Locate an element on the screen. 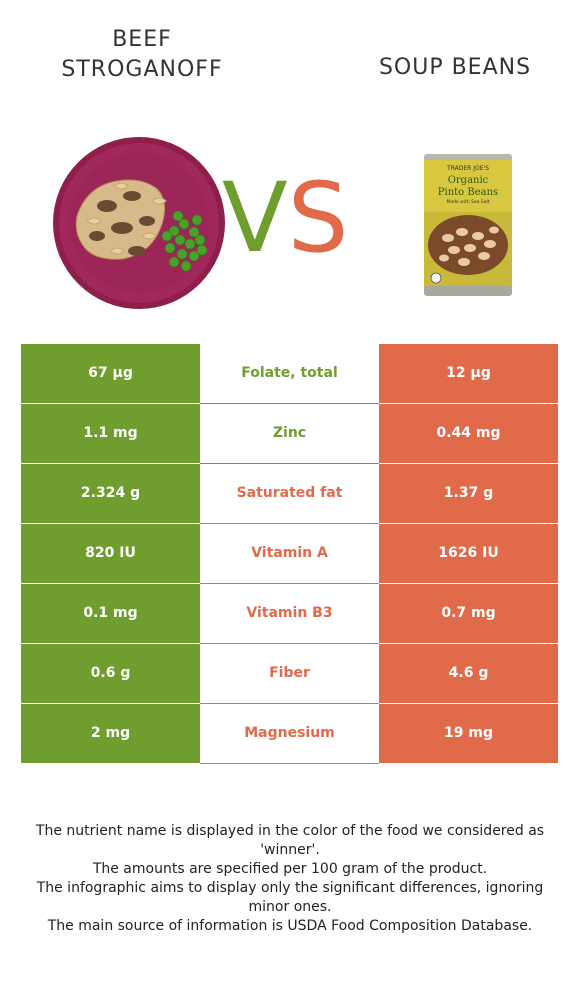 This screenshot has height=994, width=580. table-row: 2.324 g Saturated fat 1.37 g is located at coordinates (289, 494).